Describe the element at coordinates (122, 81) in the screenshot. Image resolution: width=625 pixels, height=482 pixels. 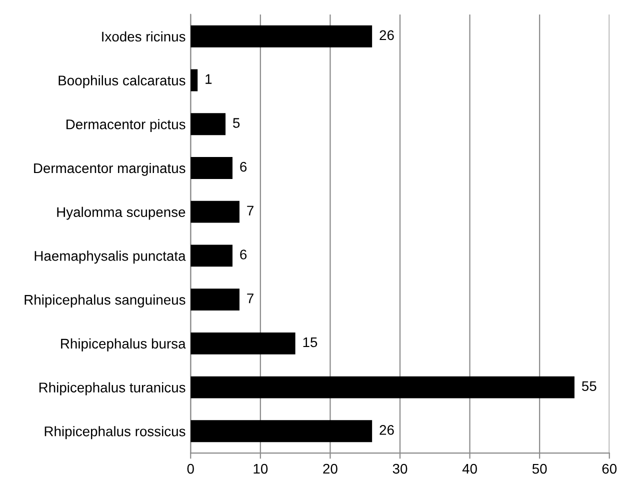
I see `y-tick-label: Boophilus calcaratus` at that location.